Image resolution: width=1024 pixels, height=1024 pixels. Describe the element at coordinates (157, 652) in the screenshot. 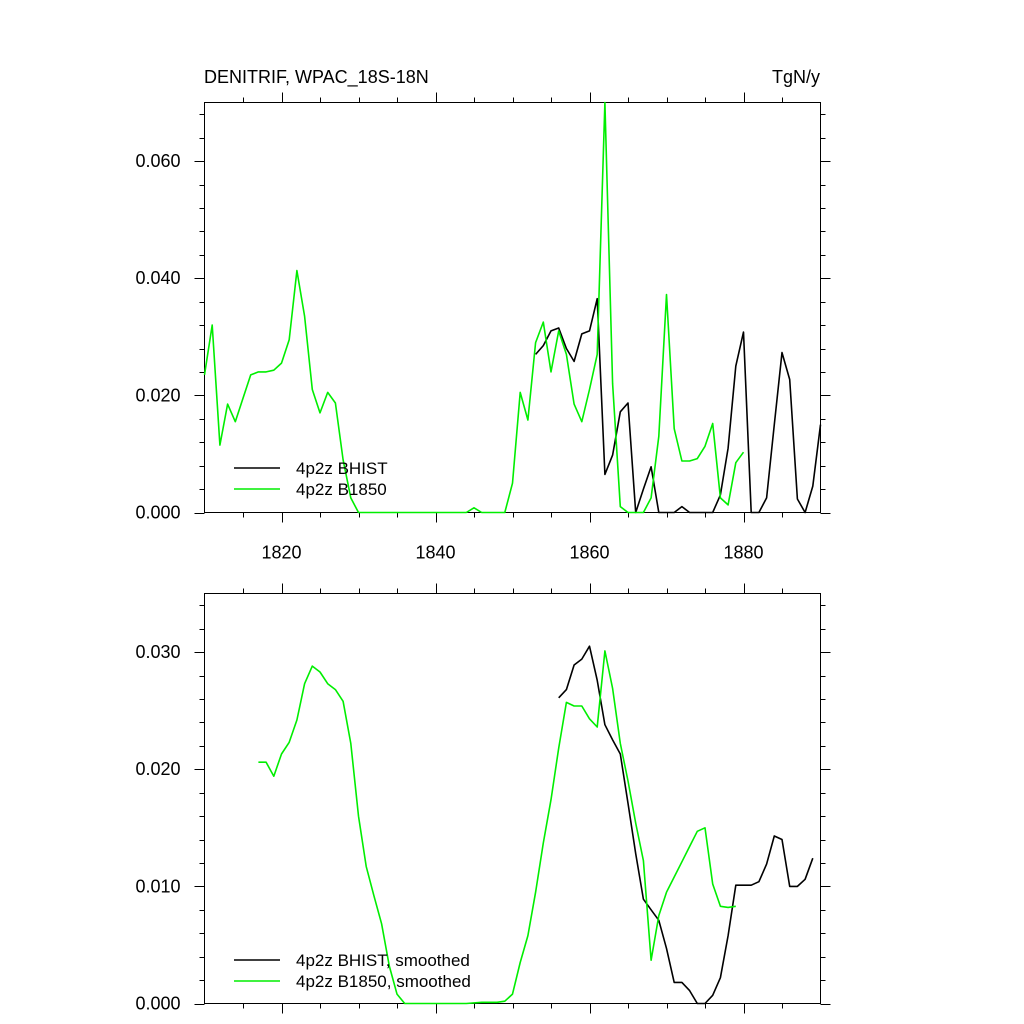

I see `y-tick-label: 0.030` at that location.